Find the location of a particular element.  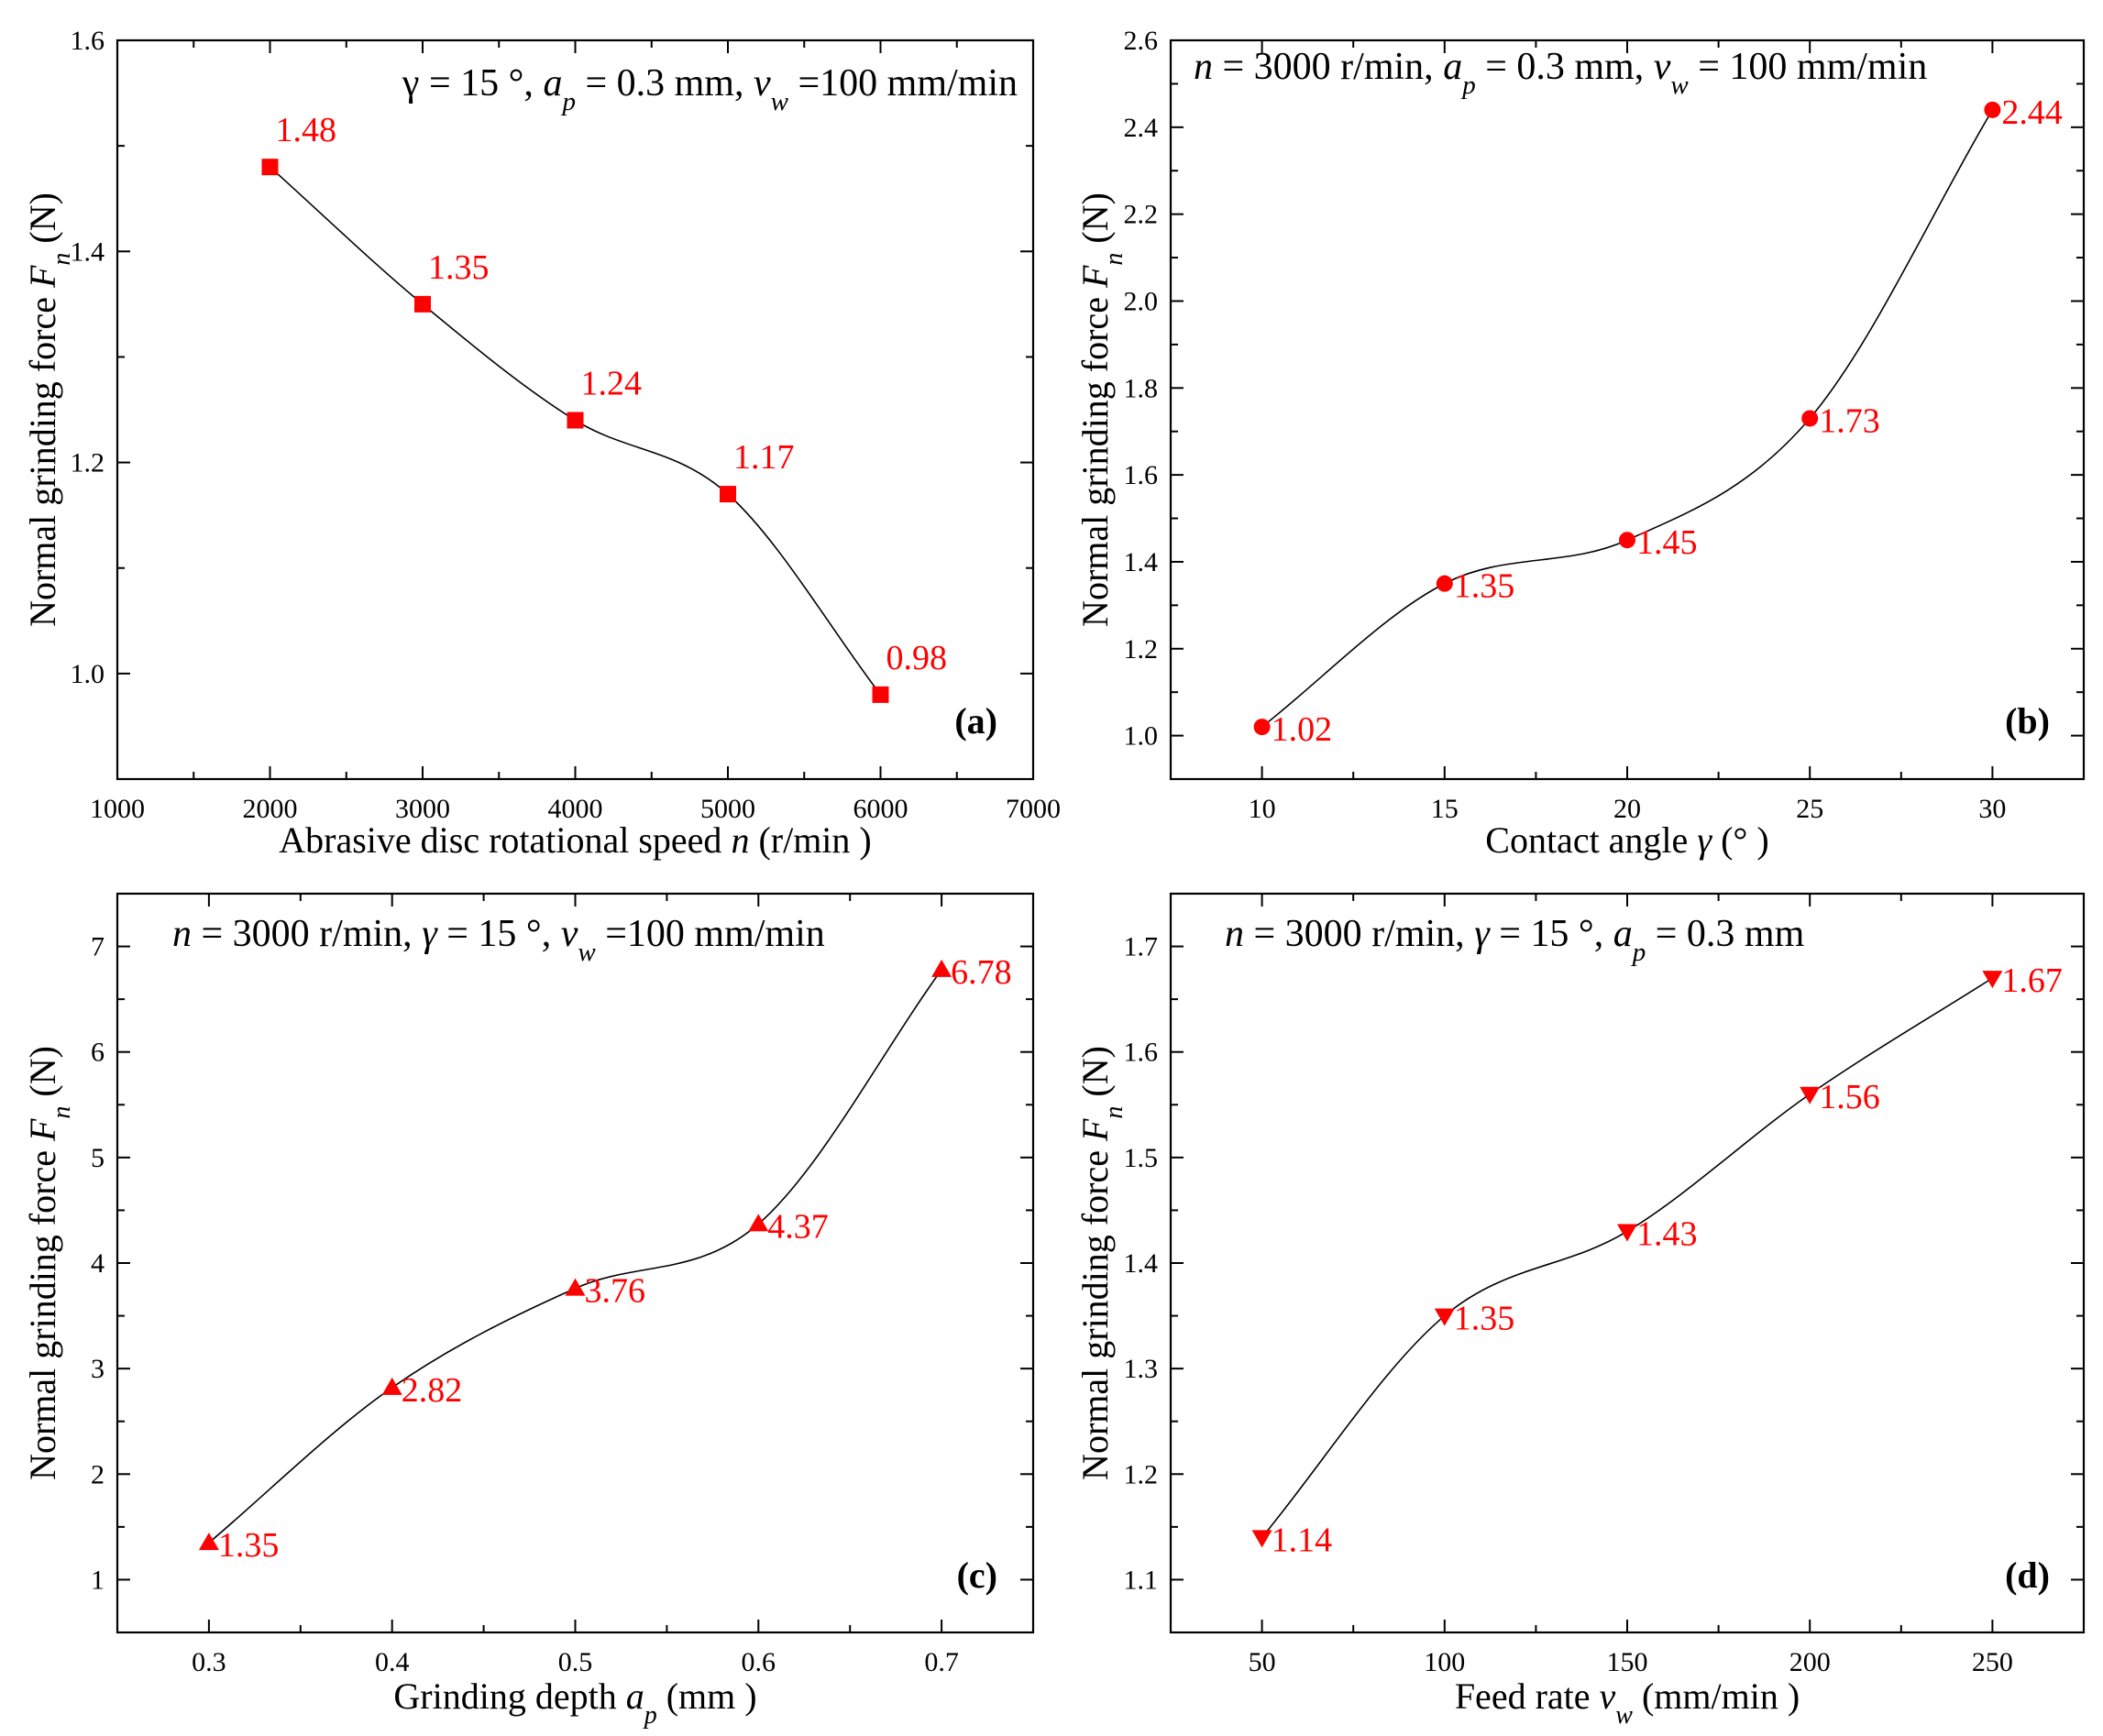

data-label: 2.44 is located at coordinates (2032, 113).